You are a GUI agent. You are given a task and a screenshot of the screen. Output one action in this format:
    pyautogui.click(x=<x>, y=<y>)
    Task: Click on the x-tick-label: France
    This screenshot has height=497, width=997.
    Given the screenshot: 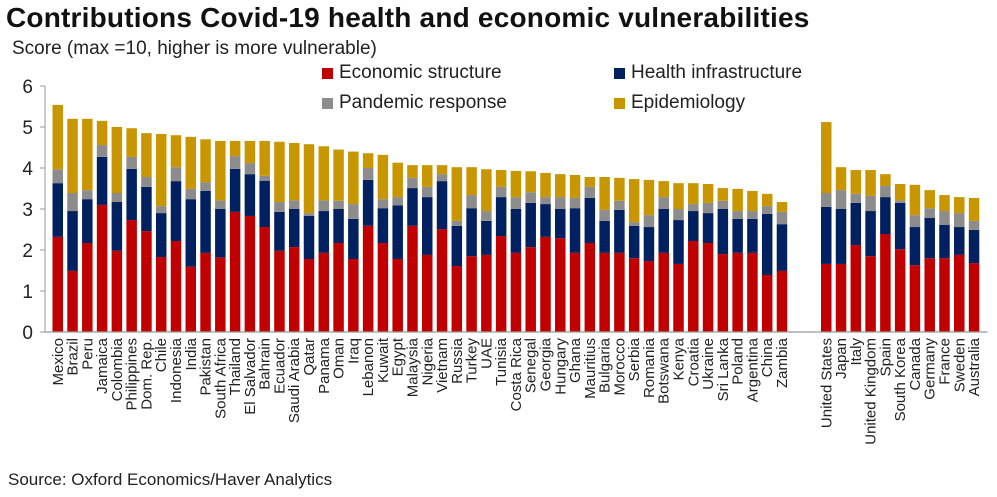 What is the action you would take?
    pyautogui.click(x=944, y=361)
    